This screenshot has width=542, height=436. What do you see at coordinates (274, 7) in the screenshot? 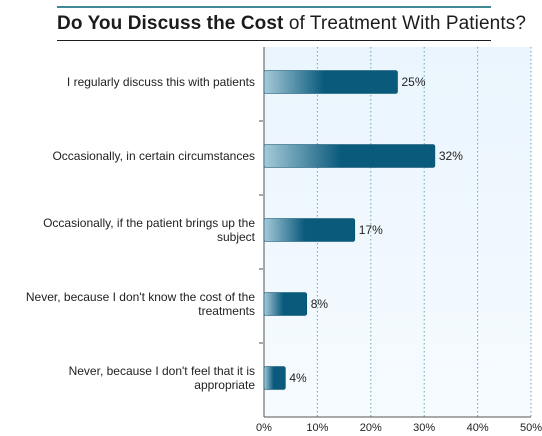
I see `title-top-rule` at bounding box center [274, 7].